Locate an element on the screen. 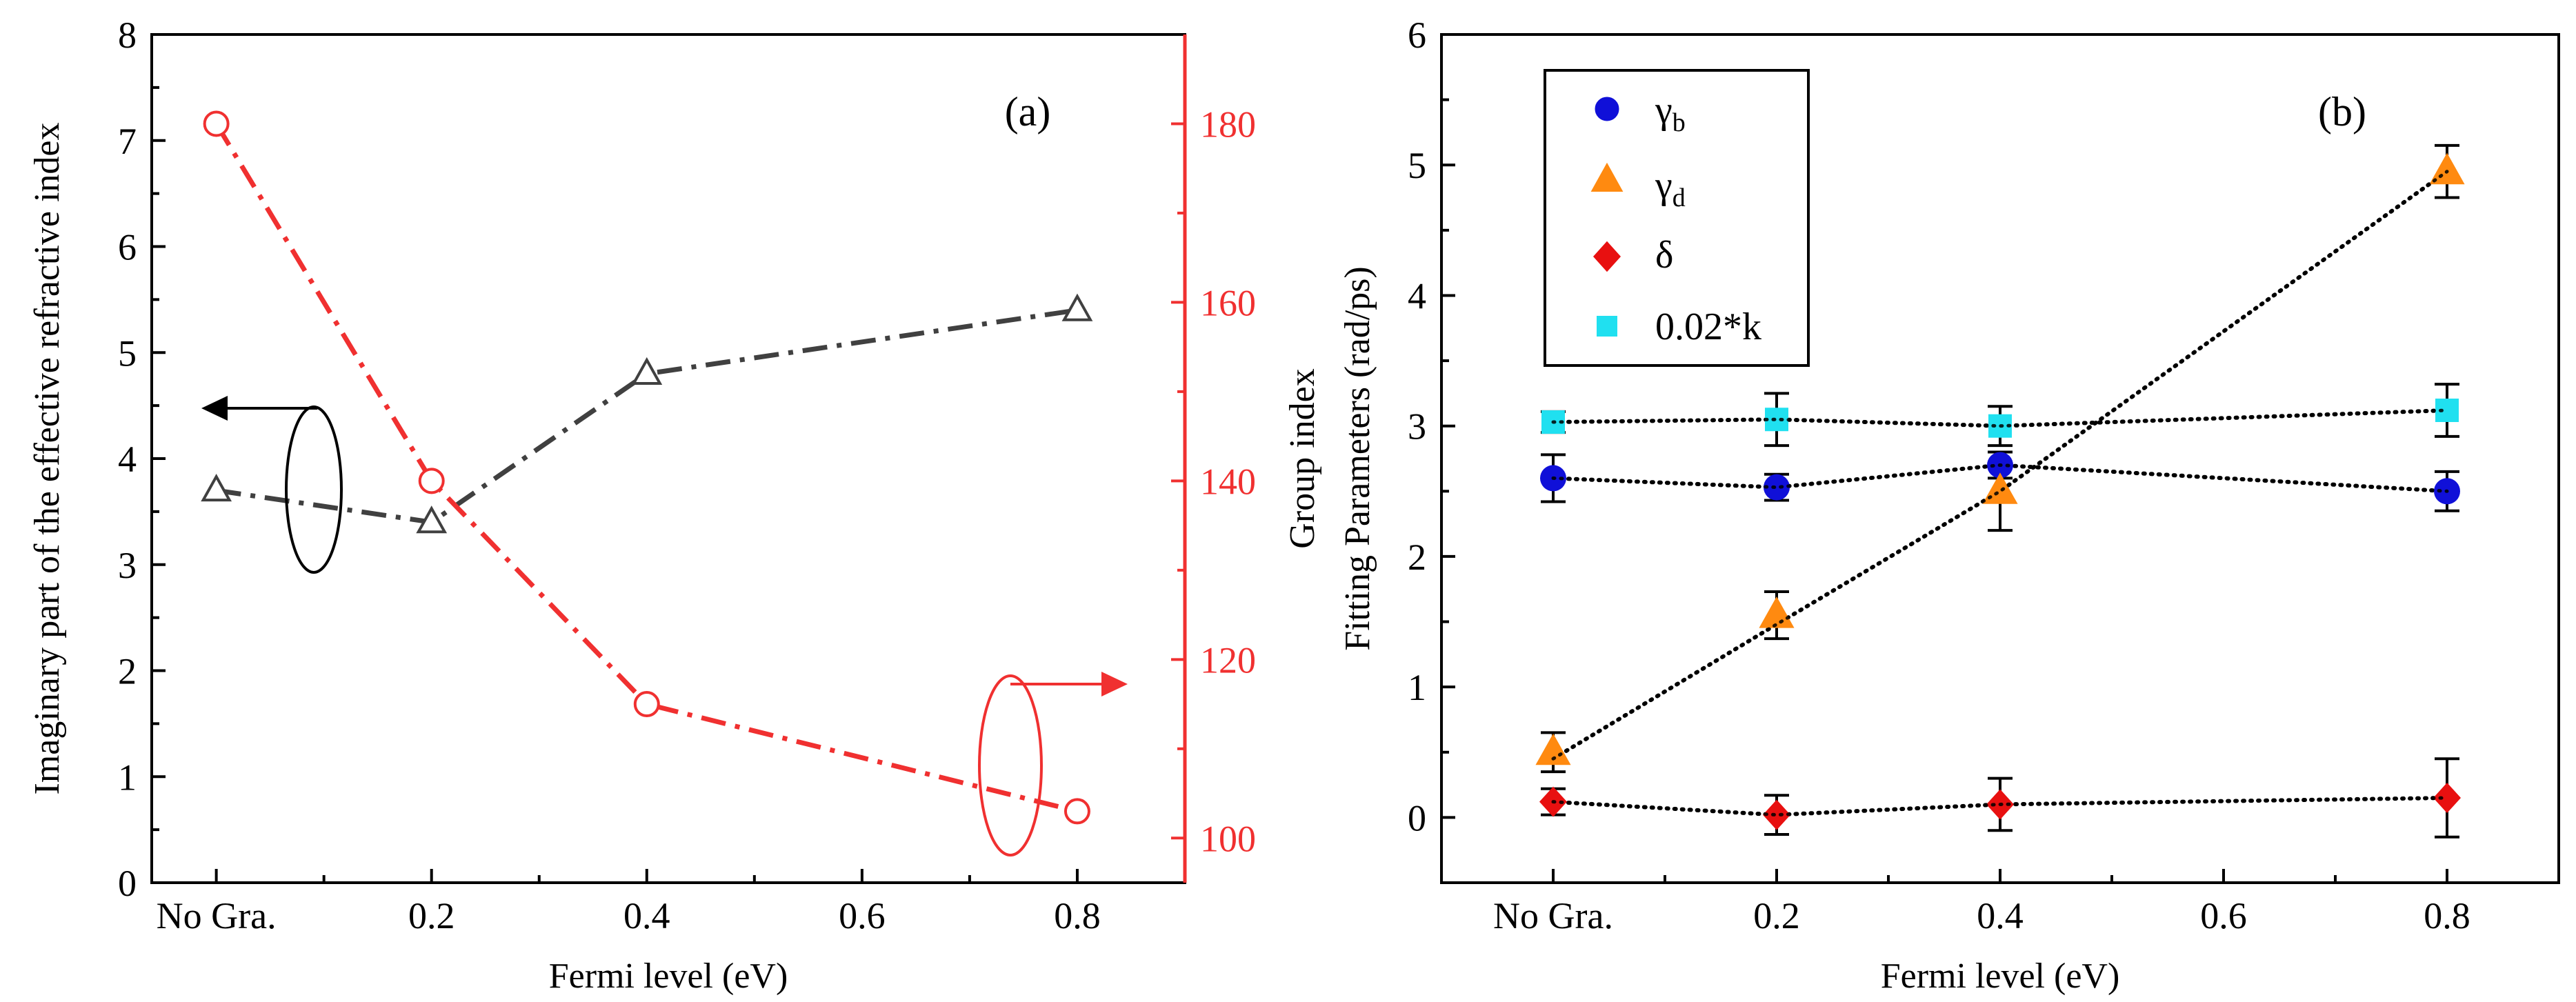  panel-a-y2-tick-label: 100 is located at coordinates (1228, 838).